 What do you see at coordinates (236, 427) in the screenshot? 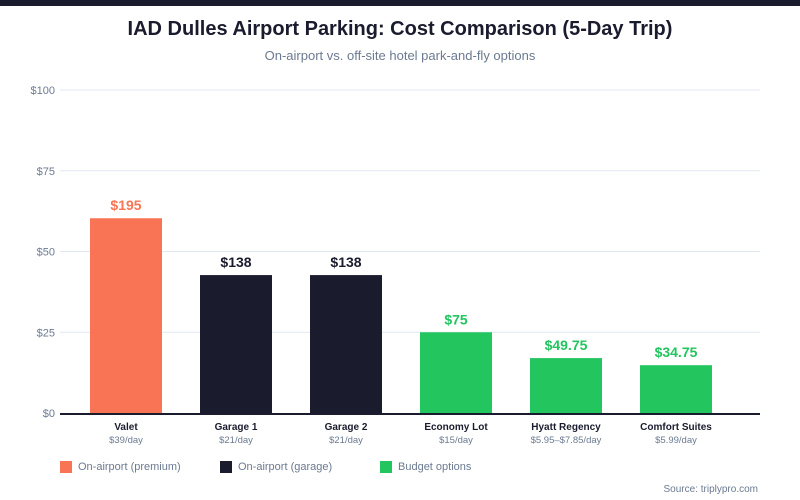
I see `x-tick-label: Garage 1` at bounding box center [236, 427].